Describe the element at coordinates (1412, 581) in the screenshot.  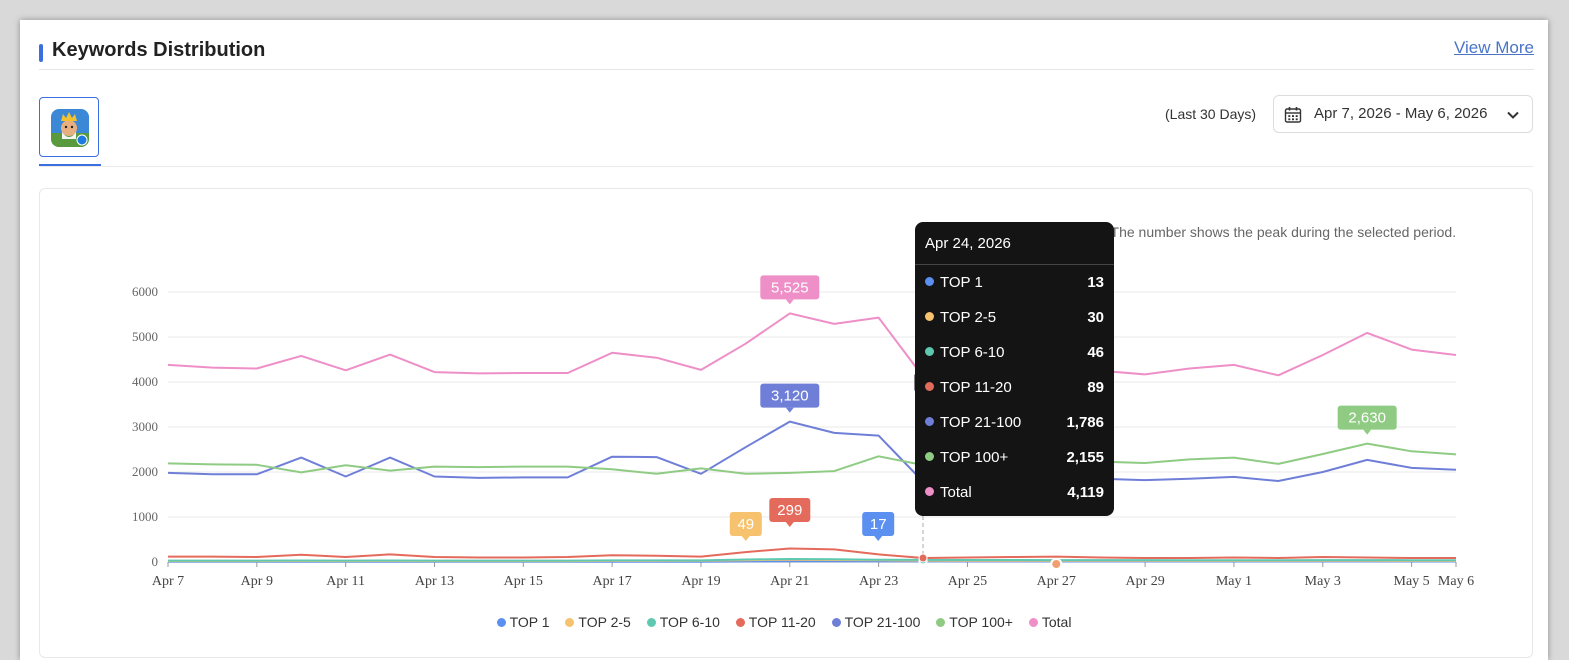
I see `x-tick-label: May 5` at that location.